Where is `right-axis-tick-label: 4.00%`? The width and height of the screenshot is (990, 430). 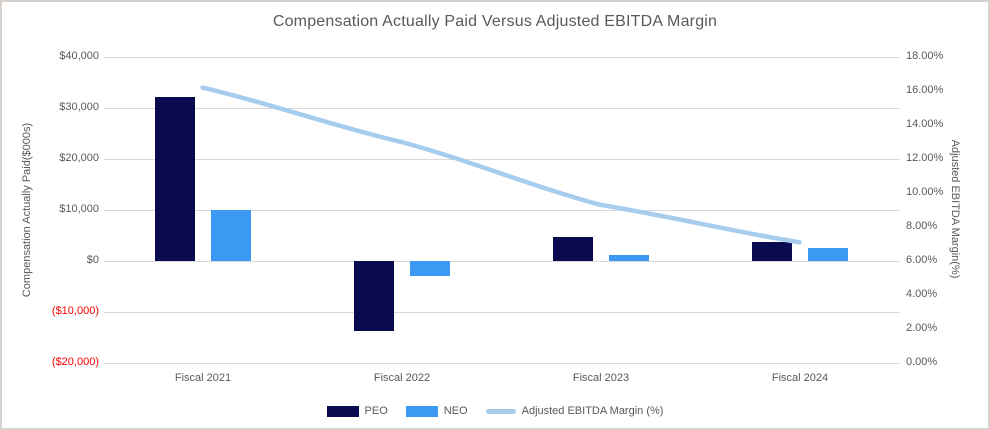 right-axis-tick-label: 4.00% is located at coordinates (922, 294).